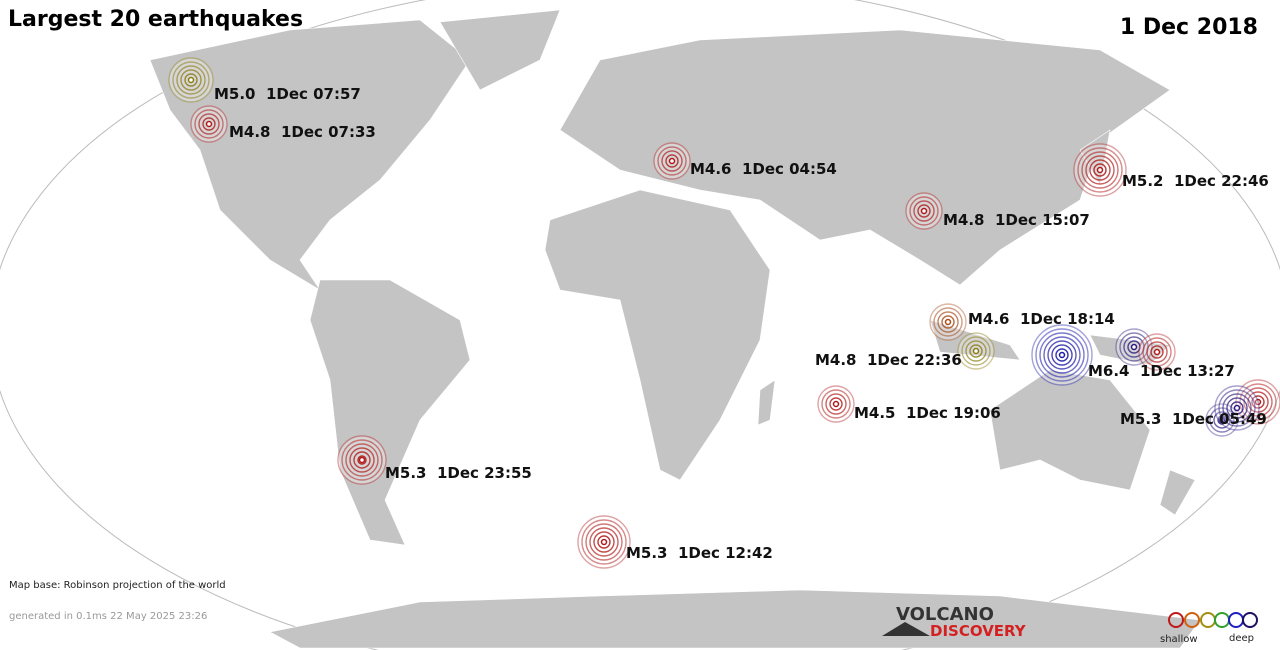  Describe the element at coordinates (1193, 408) in the screenshot. I see `quake: M5.3 1Dec 05:49` at that location.